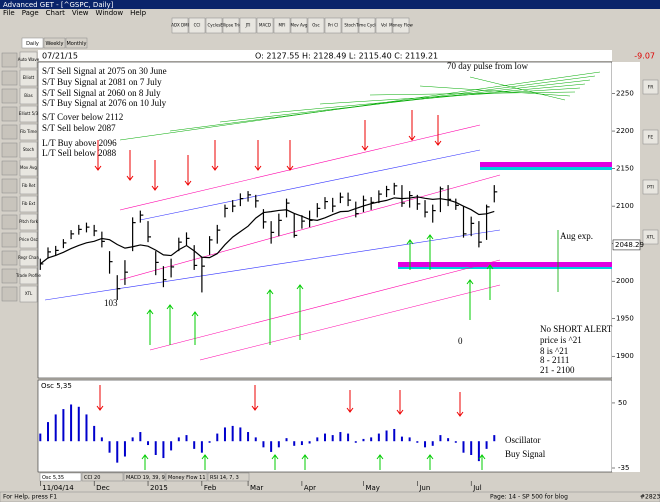 The width and height of the screenshot is (660, 502). What do you see at coordinates (626, 245) in the screenshot?
I see `price-marker-box` at bounding box center [626, 245].